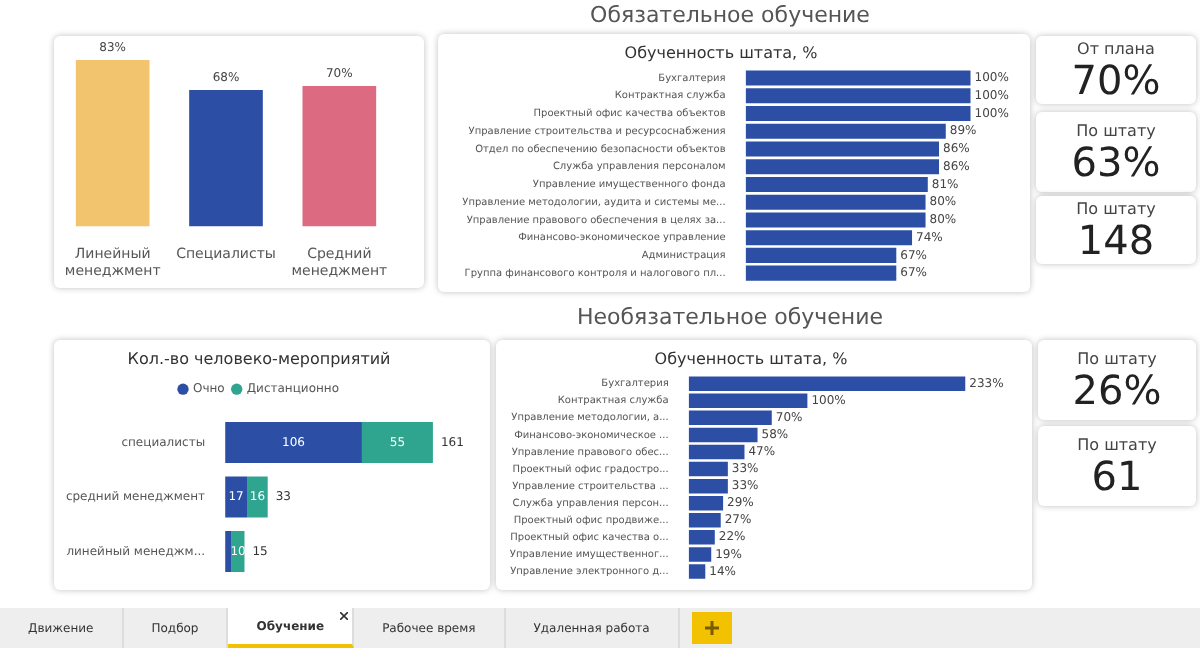 The width and height of the screenshot is (1200, 648). What do you see at coordinates (1116, 48) in the screenshot?
I see `text: От плана` at bounding box center [1116, 48].